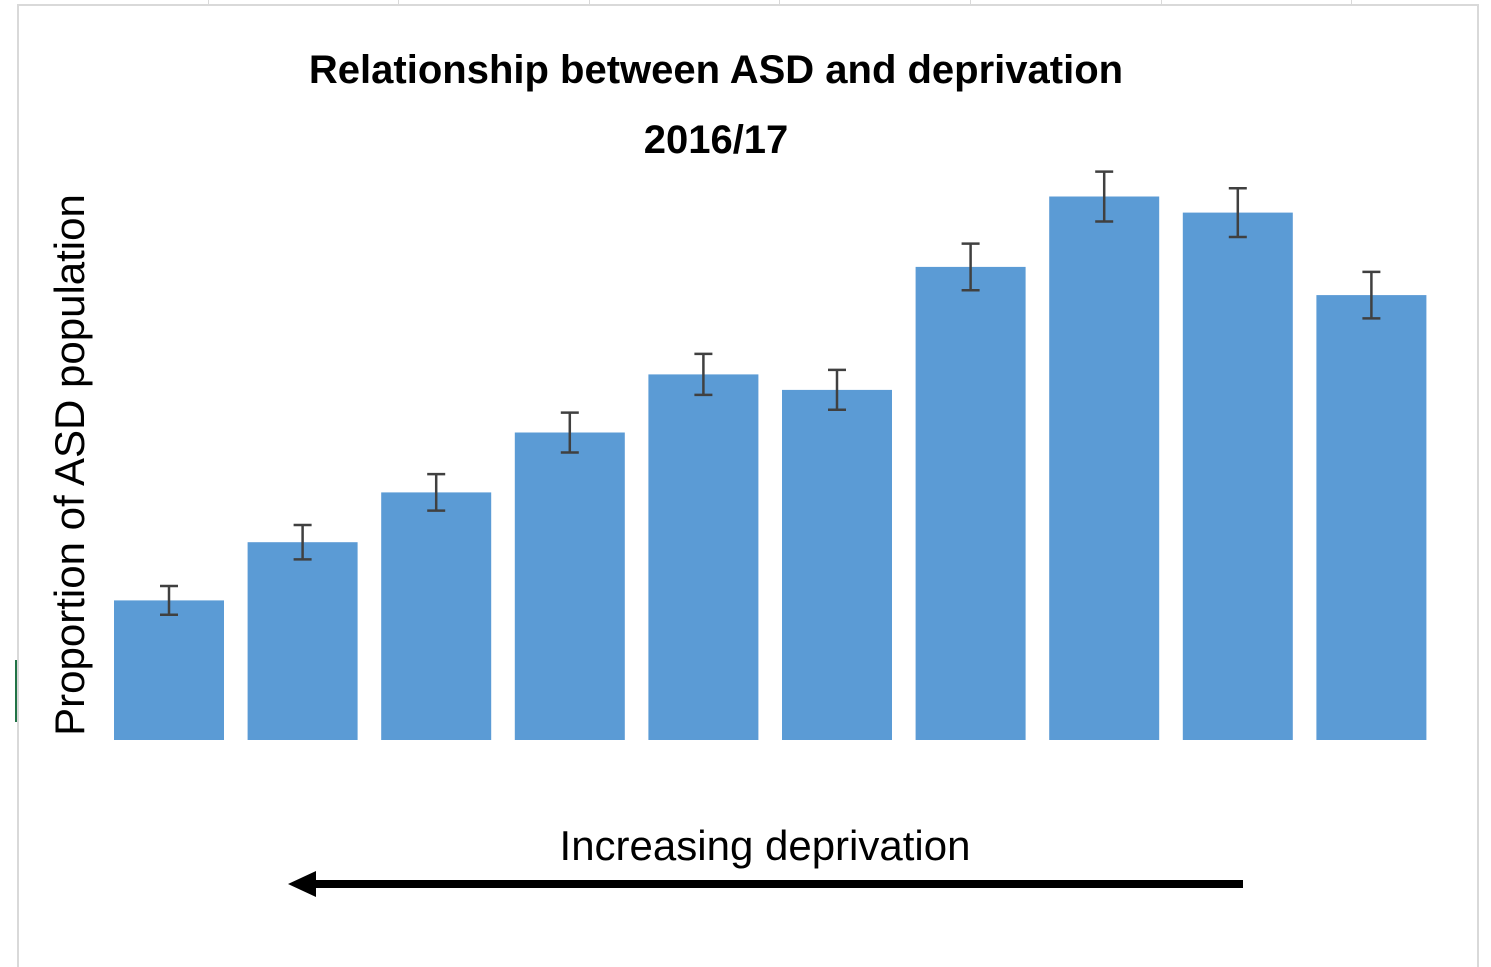 The height and width of the screenshot is (967, 1491). What do you see at coordinates (765, 884) in the screenshot?
I see `deprivation-arrow` at bounding box center [765, 884].